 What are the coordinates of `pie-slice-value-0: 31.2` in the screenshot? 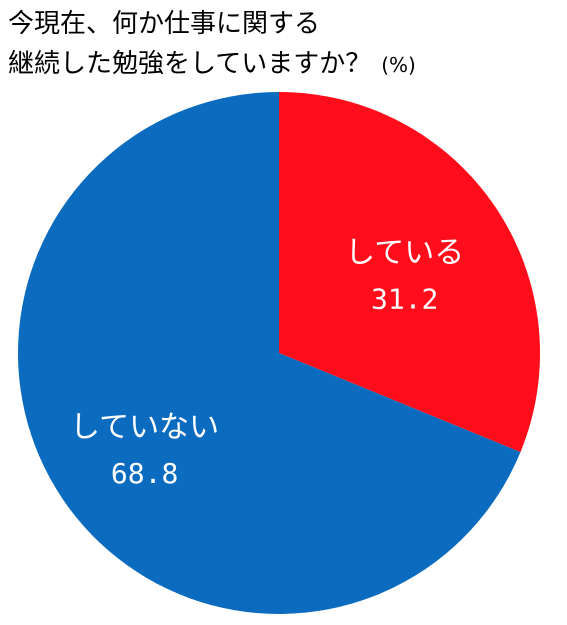 It's located at (404, 299).